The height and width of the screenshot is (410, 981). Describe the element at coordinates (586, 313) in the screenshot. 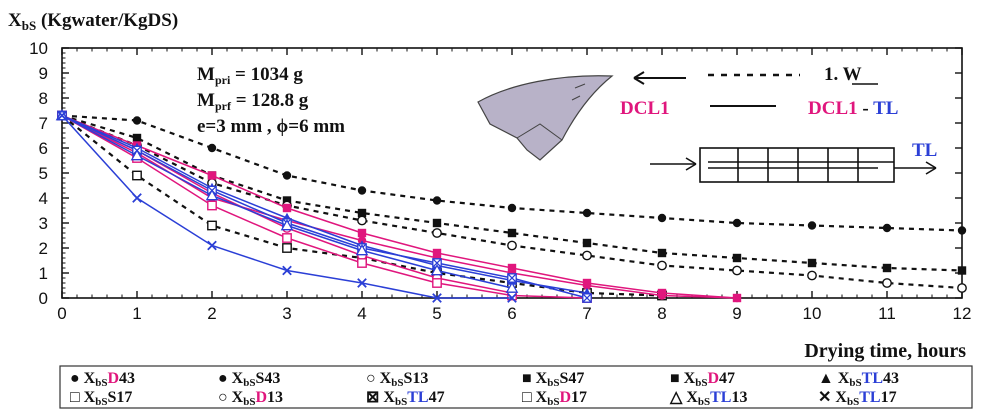

I see `x-tick-label: 7` at that location.